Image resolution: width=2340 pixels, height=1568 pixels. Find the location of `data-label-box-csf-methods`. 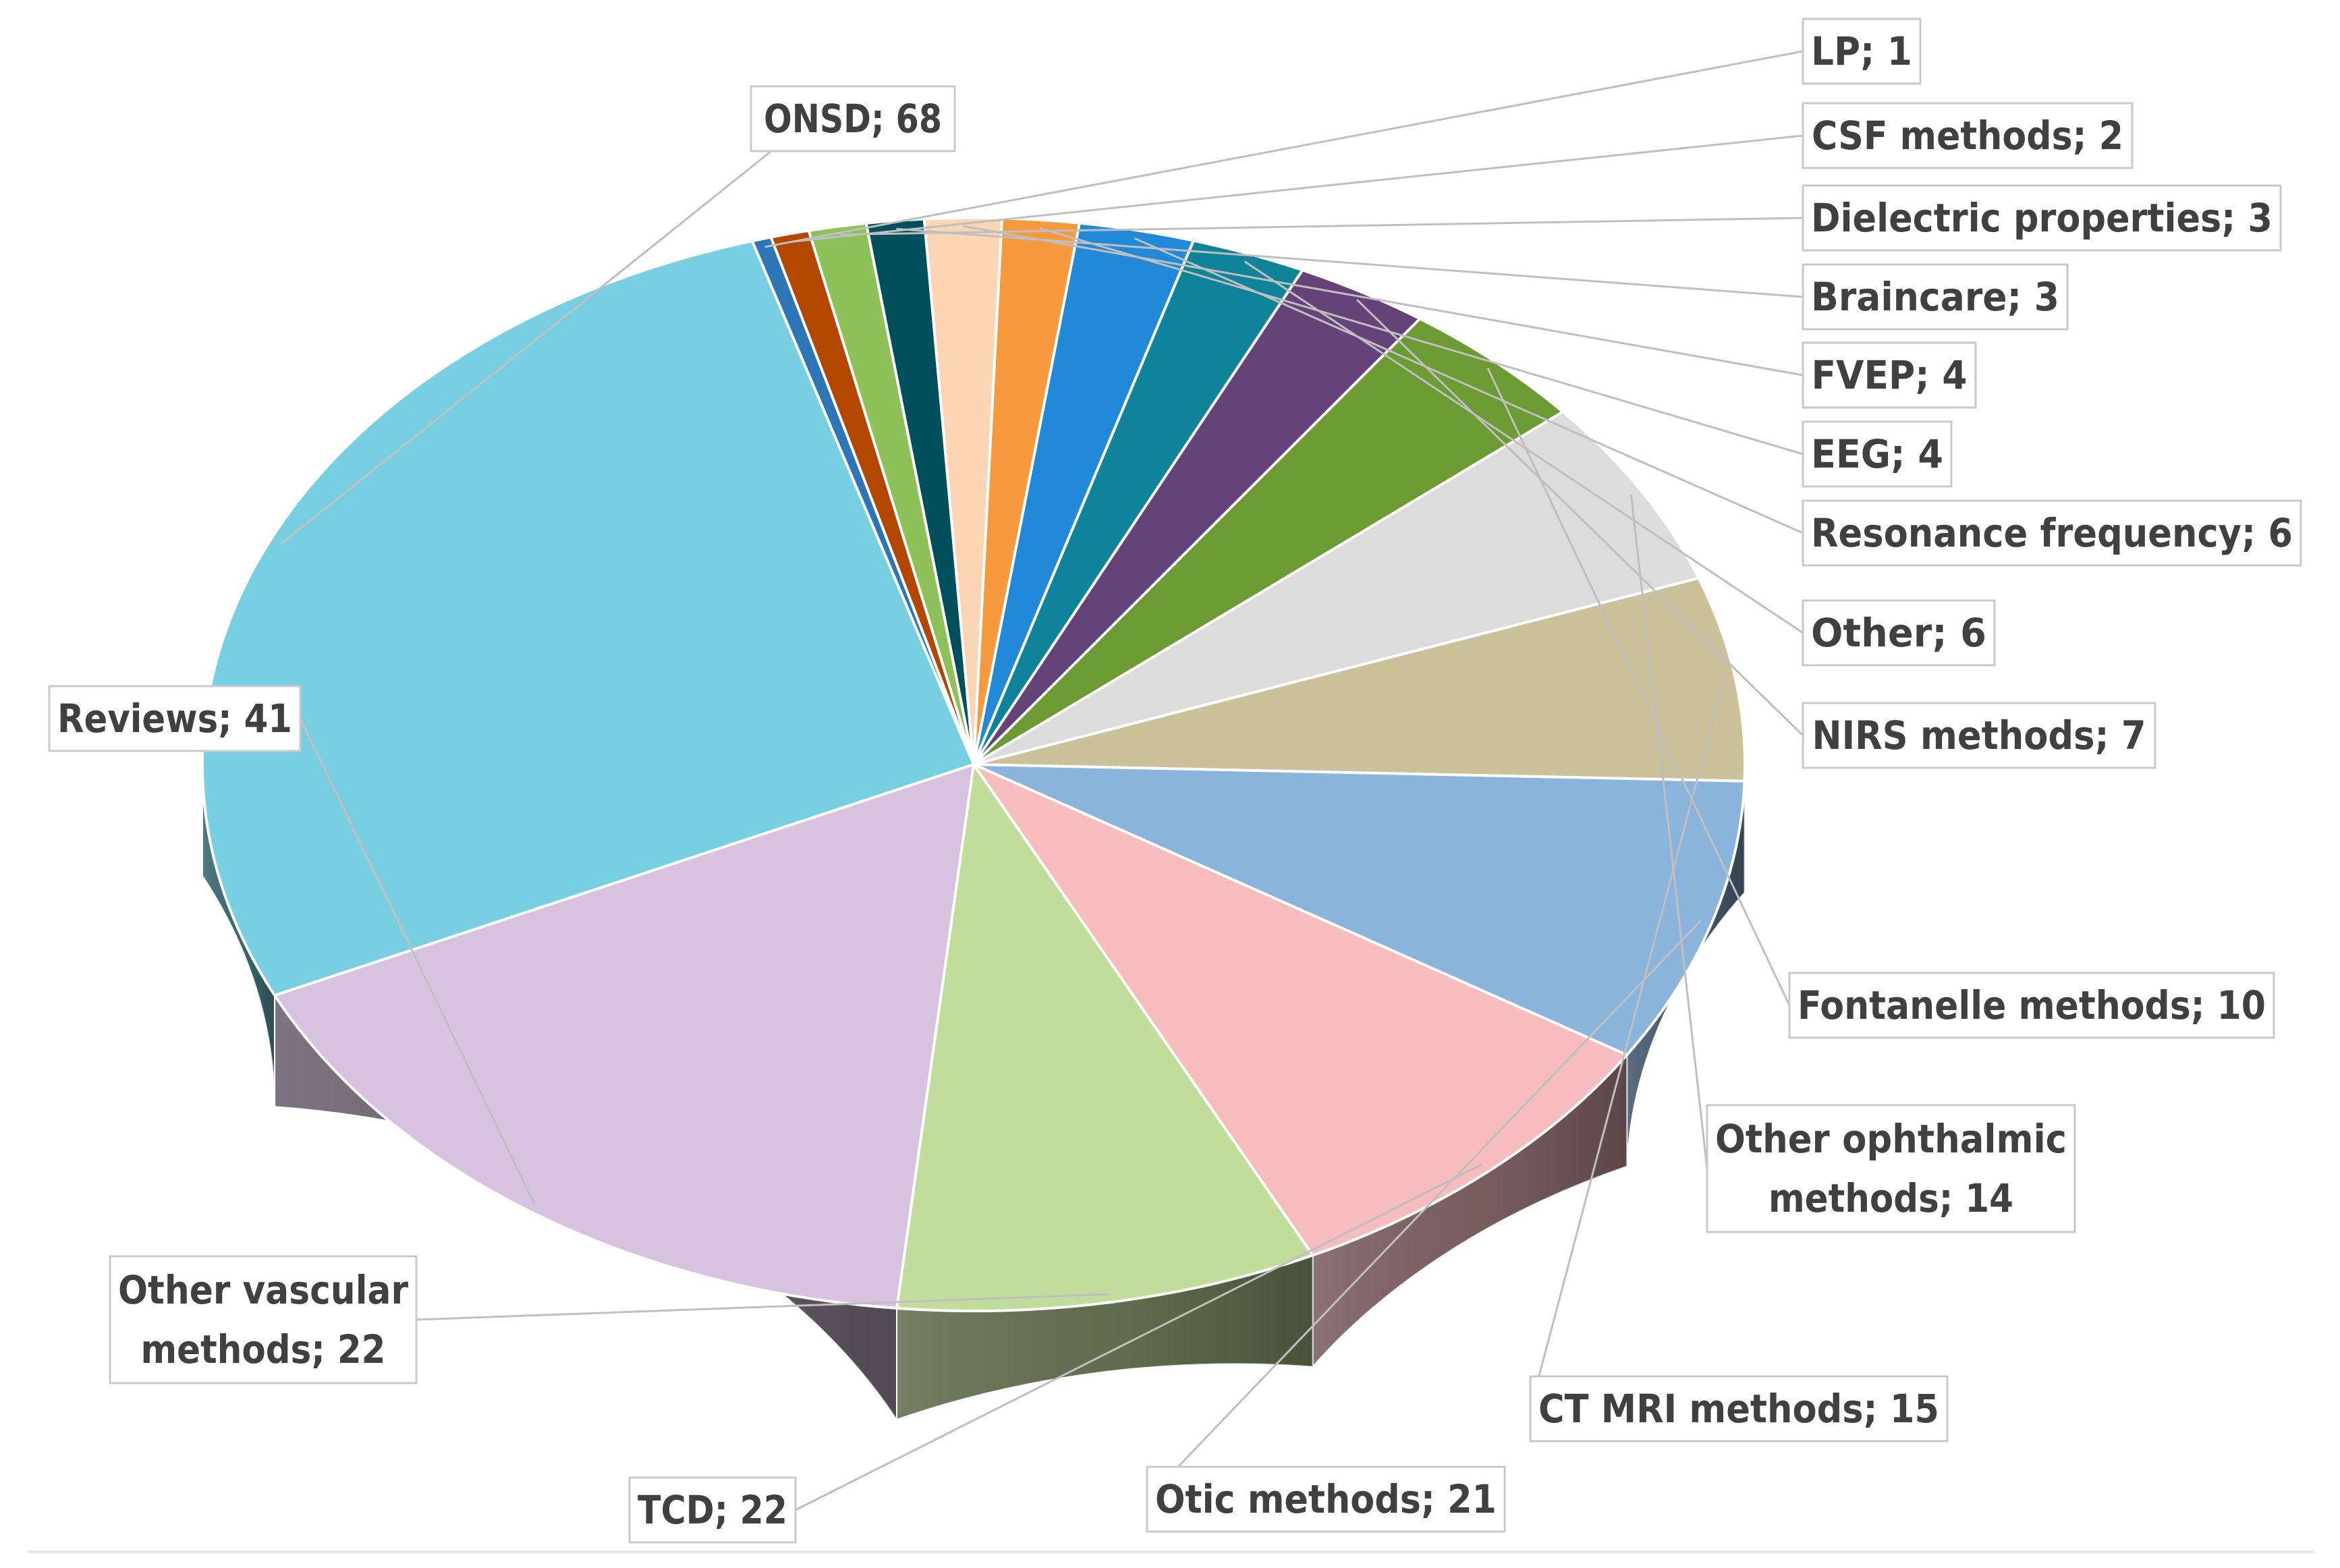

data-label-box-csf-methods is located at coordinates (1968, 135).